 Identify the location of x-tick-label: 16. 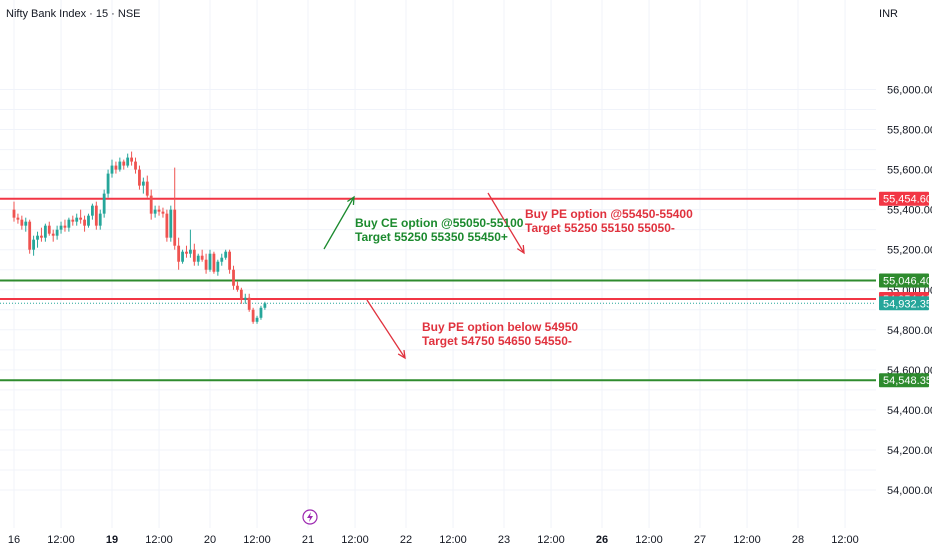
(14, 540).